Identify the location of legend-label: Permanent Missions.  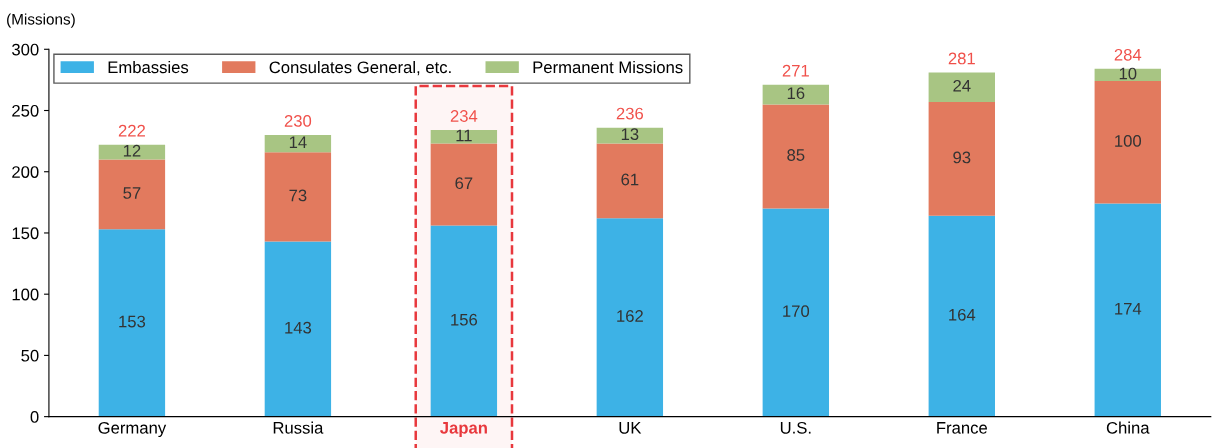
(608, 67).